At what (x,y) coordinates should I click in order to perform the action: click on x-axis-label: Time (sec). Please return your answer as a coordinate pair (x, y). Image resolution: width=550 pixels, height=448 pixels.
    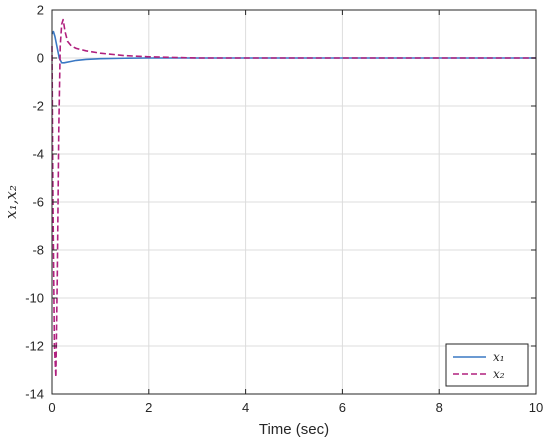
    Looking at the image, I should click on (294, 429).